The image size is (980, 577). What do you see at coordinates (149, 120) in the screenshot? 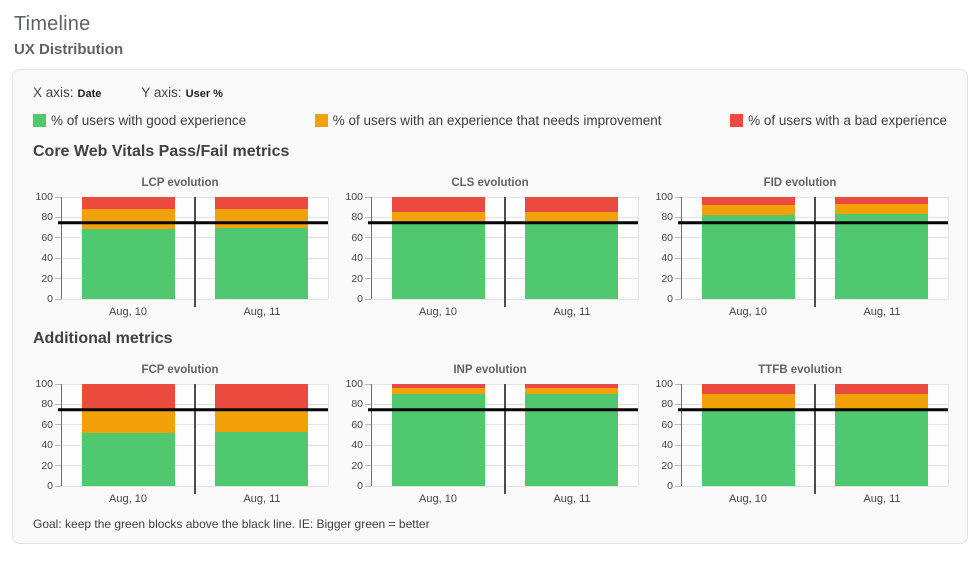
I see `legend-label-good: % of users with good experience` at bounding box center [149, 120].